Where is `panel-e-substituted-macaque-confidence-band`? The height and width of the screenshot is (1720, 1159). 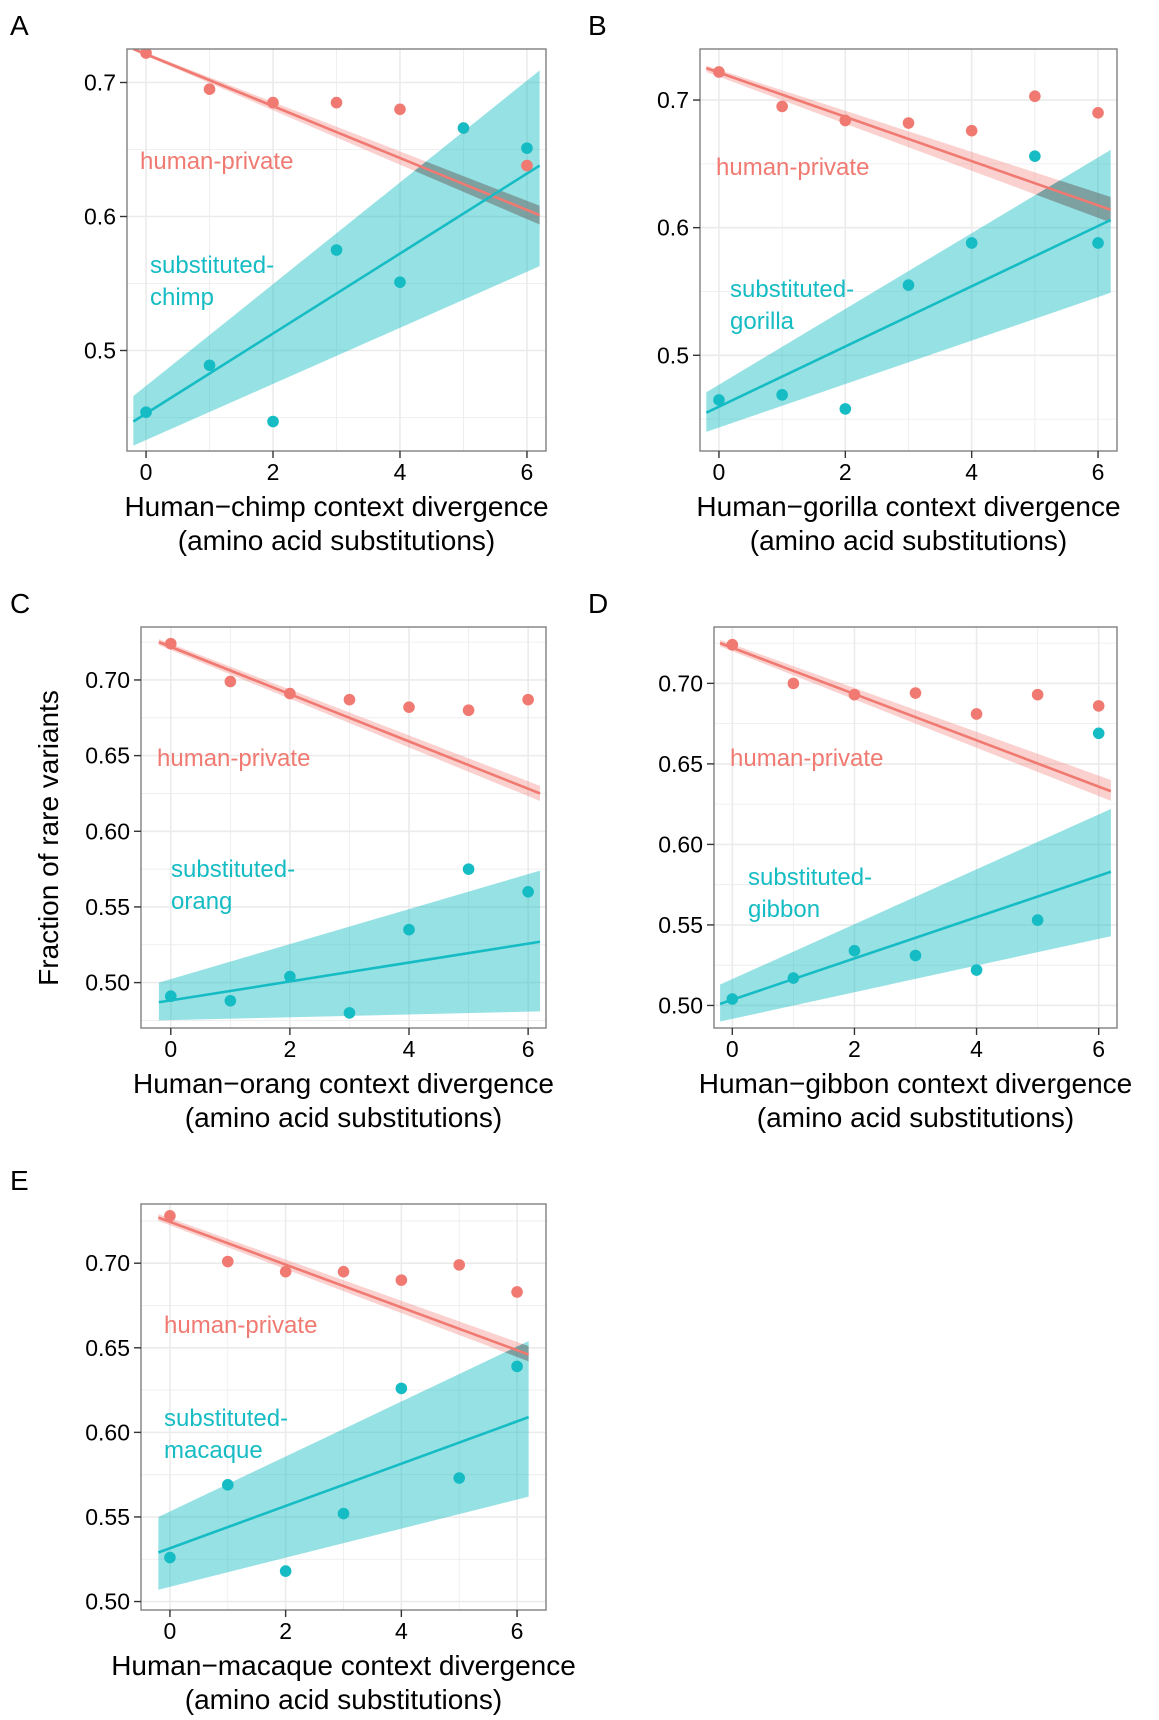 panel-e-substituted-macaque-confidence-band is located at coordinates (343, 1465).